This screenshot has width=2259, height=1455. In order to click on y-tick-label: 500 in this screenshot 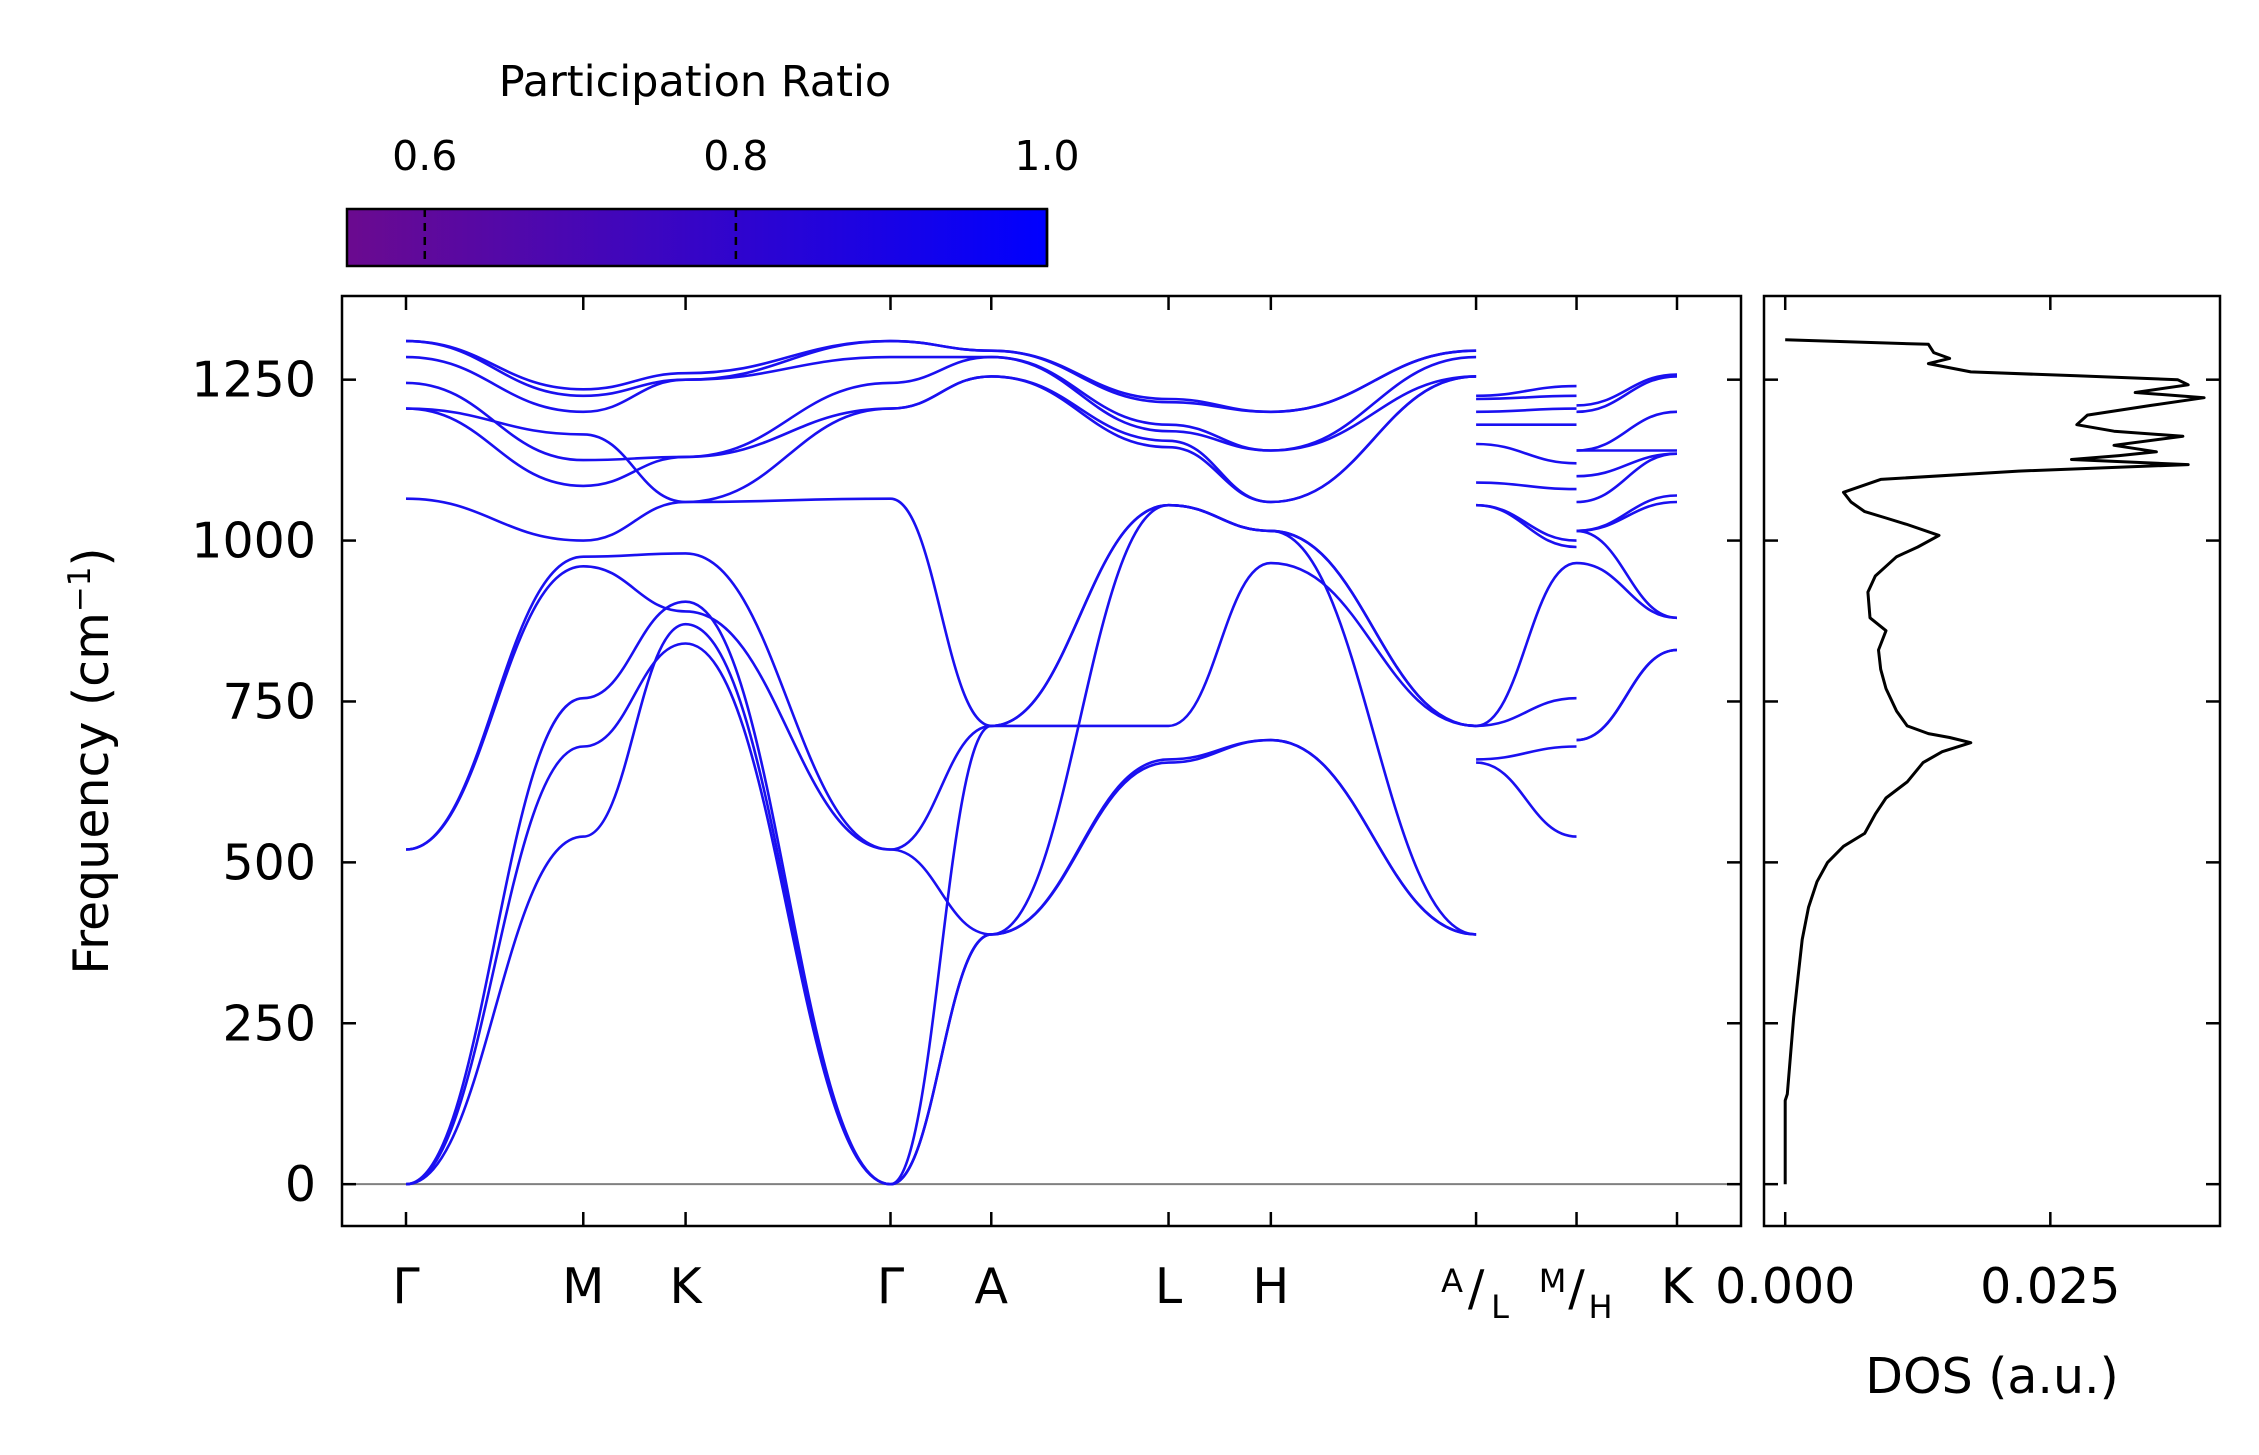, I will do `click(269, 862)`.